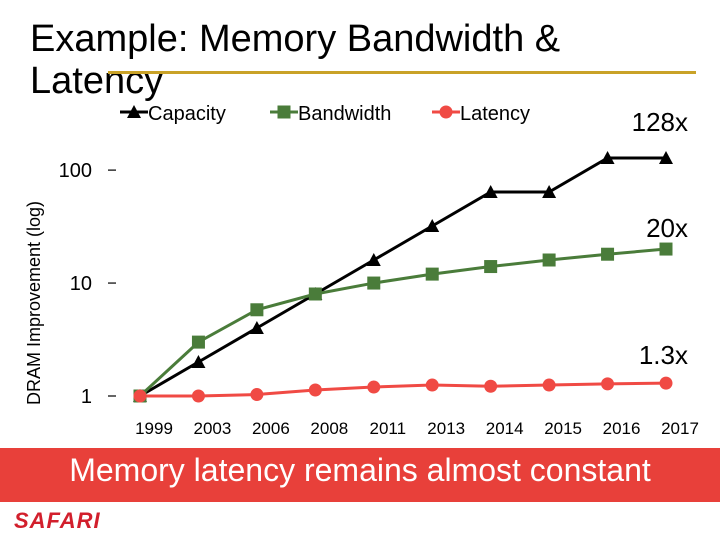 The width and height of the screenshot is (720, 540). What do you see at coordinates (81, 284) in the screenshot?
I see `y-tick-label: 10` at bounding box center [81, 284].